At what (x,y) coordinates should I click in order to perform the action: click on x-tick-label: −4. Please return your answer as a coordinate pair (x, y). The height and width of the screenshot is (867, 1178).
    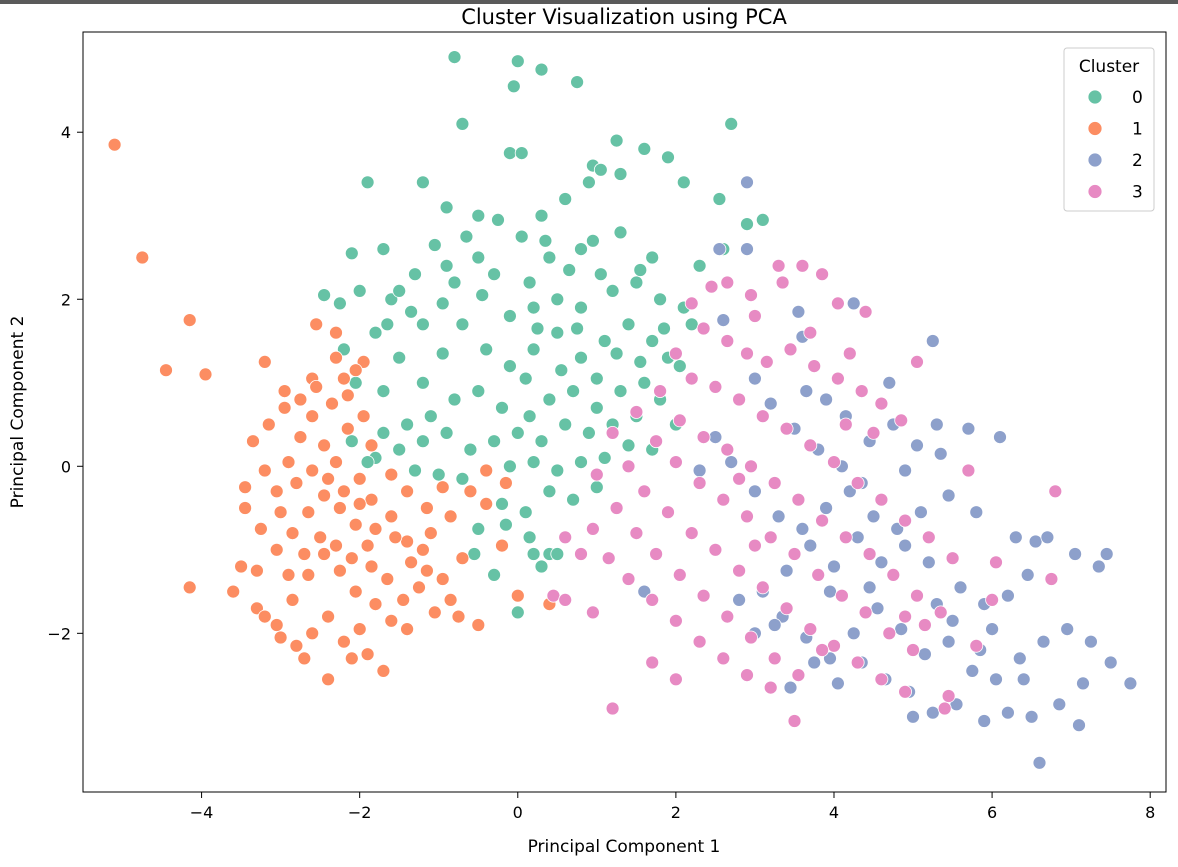
    Looking at the image, I should click on (202, 812).